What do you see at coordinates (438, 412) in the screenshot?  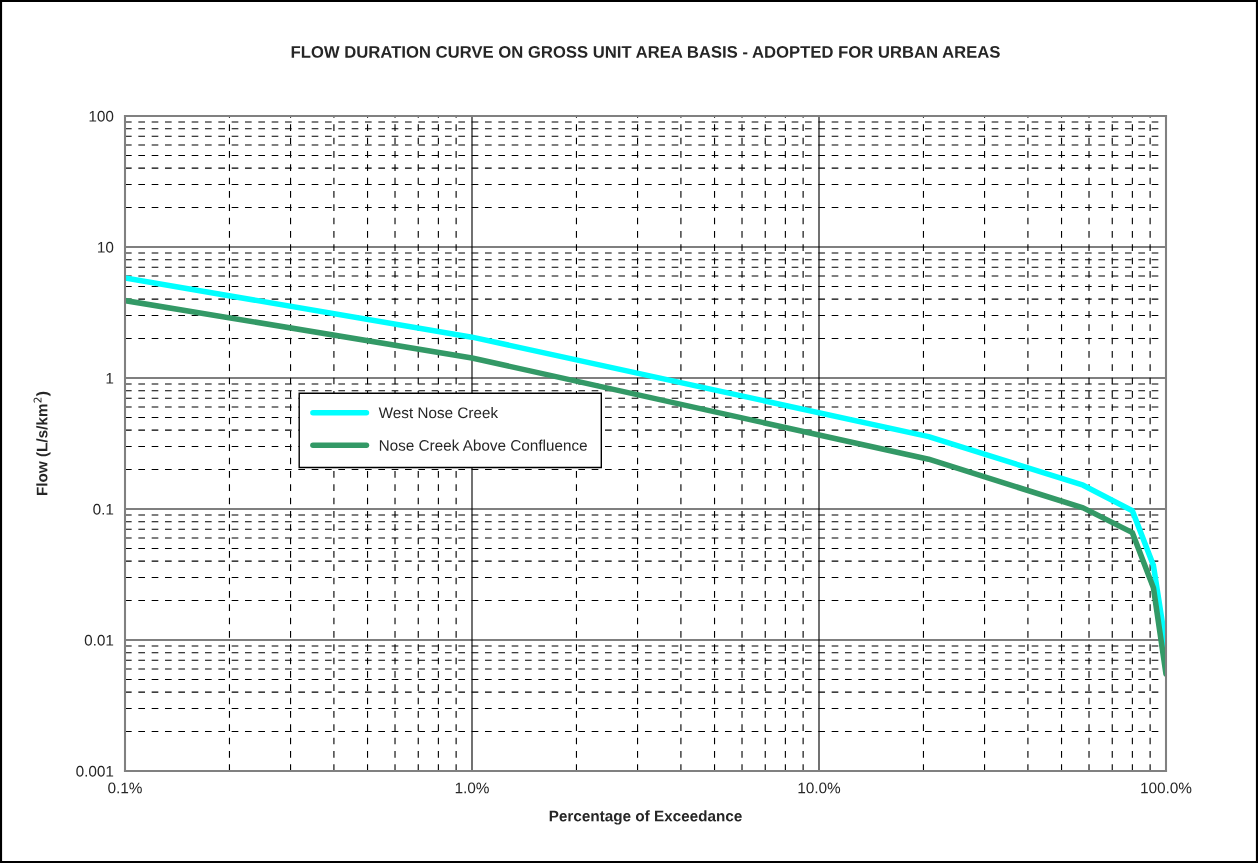 I see `legend-label: West Nose Creek` at bounding box center [438, 412].